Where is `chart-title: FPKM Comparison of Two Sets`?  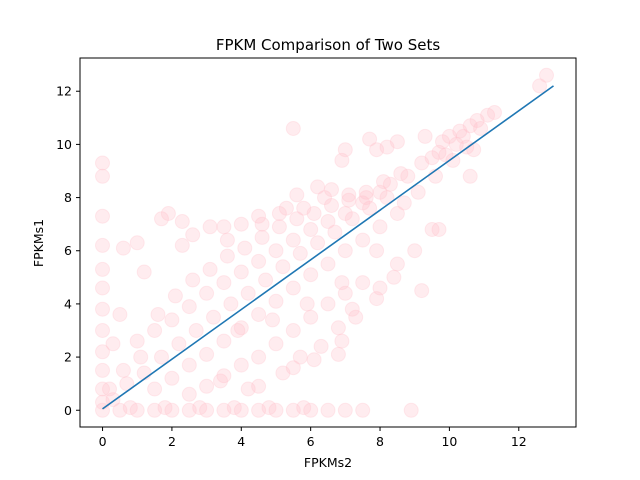
chart-title: FPKM Comparison of Two Sets is located at coordinates (328, 45).